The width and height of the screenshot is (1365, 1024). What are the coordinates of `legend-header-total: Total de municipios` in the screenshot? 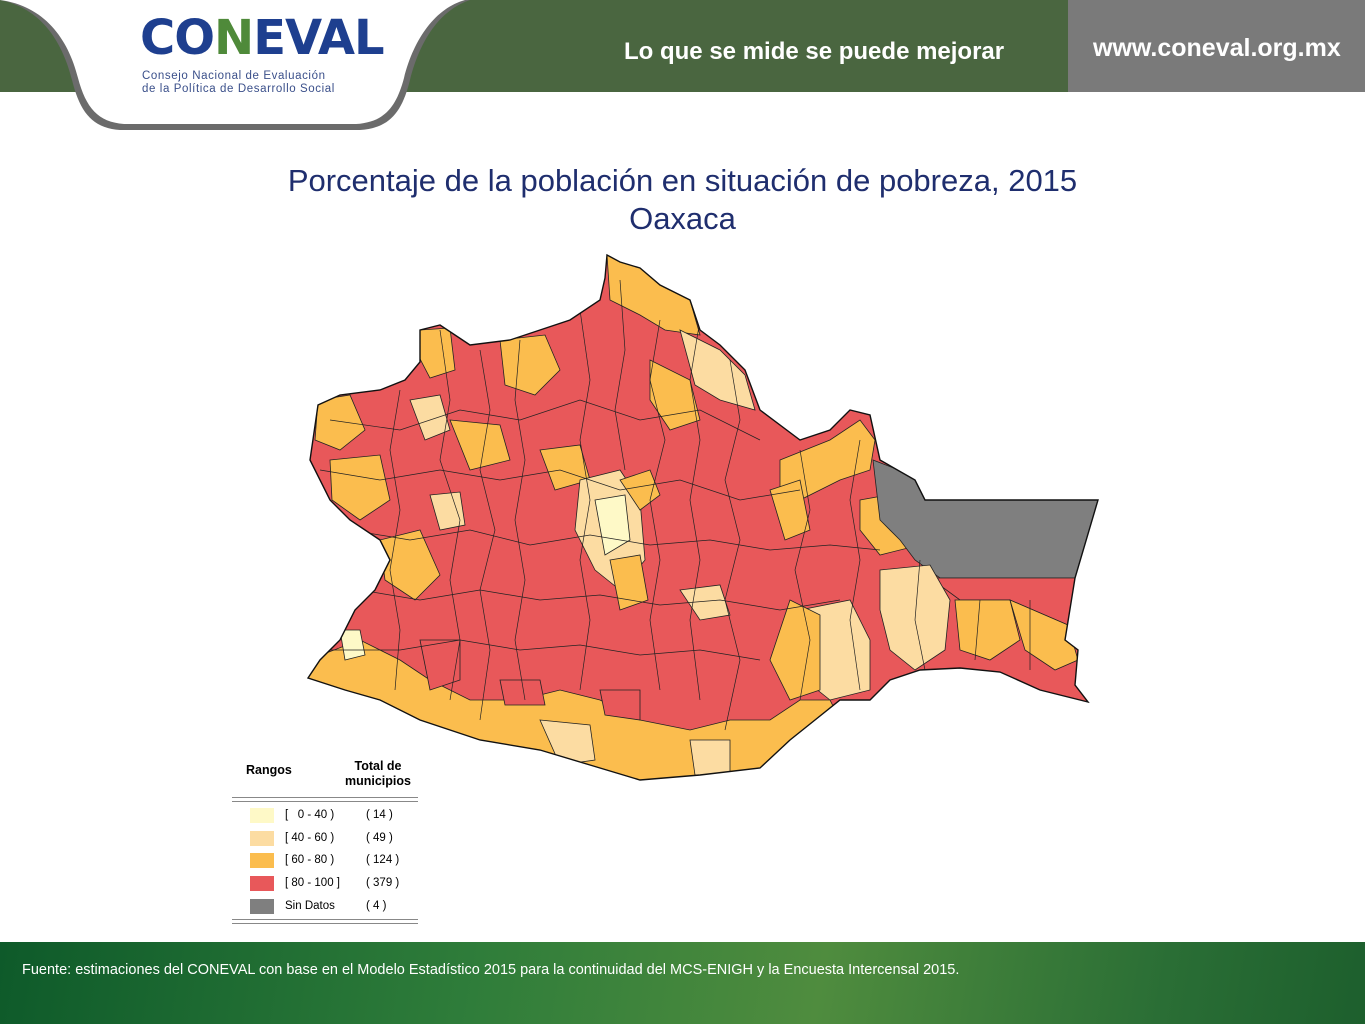 It's located at (378, 773).